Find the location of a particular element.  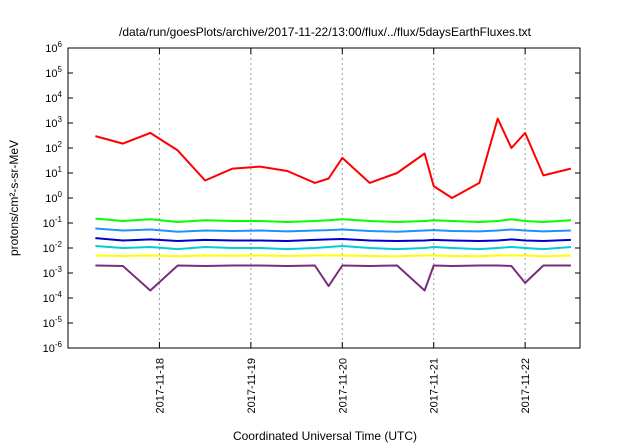

y-tick-label: 10¹ is located at coordinates (53, 172).